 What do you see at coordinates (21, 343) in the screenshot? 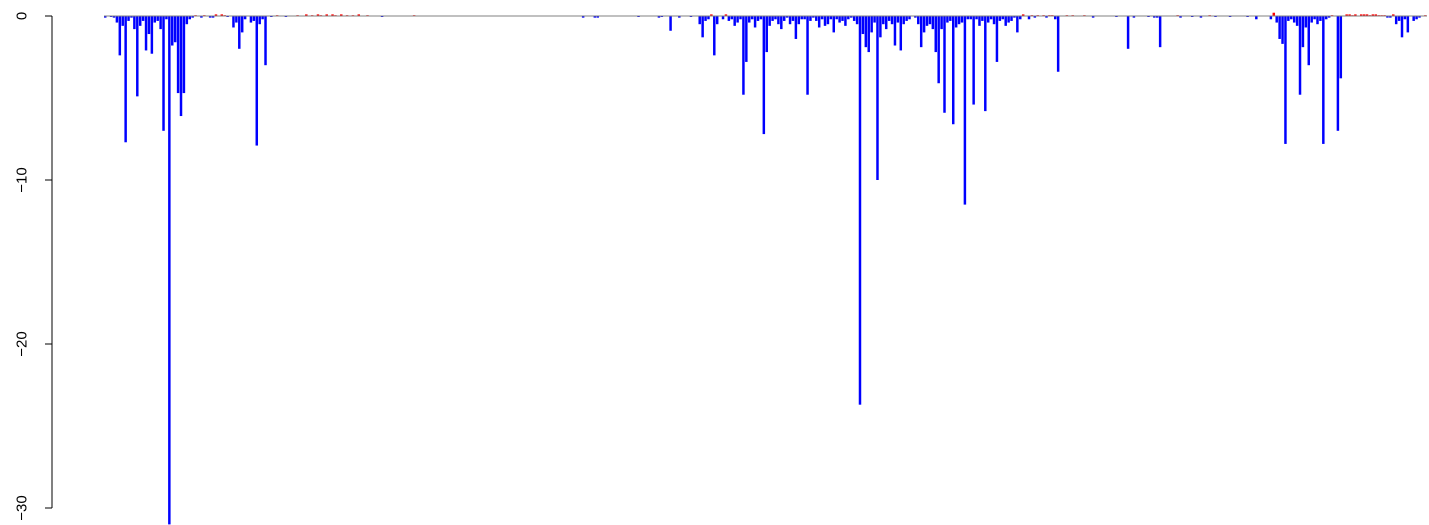
I see `y-tick-label-2: −20` at bounding box center [21, 343].